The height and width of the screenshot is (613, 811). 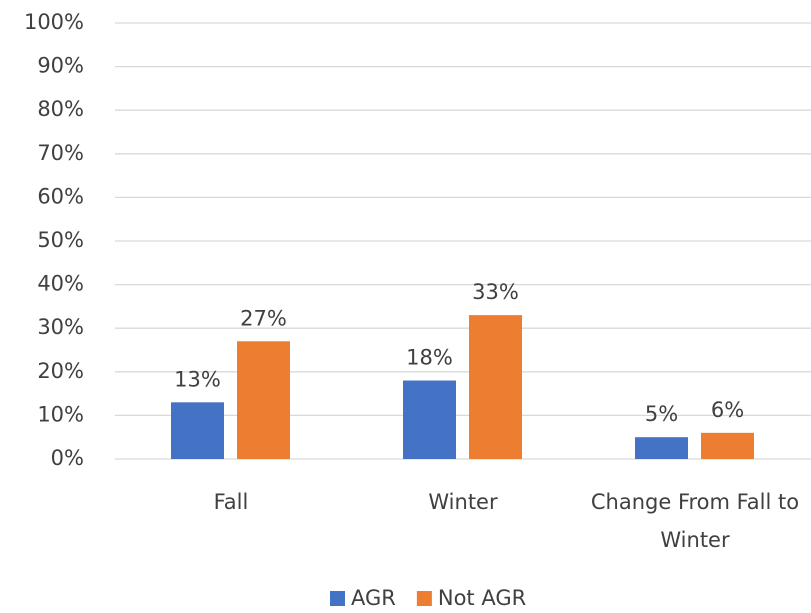 I want to click on data-label: 18%, so click(x=429, y=358).